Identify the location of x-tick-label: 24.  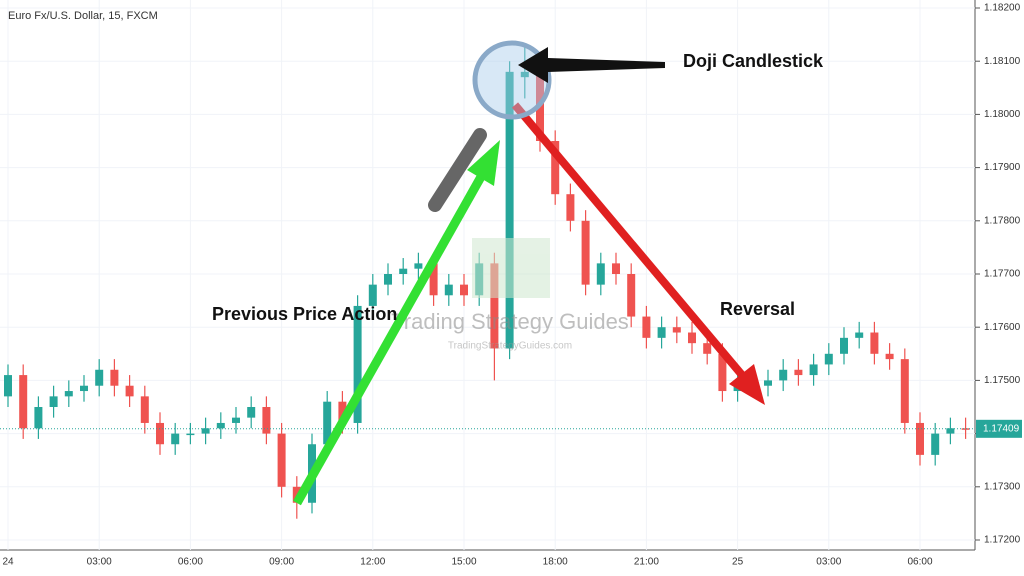
(8, 562).